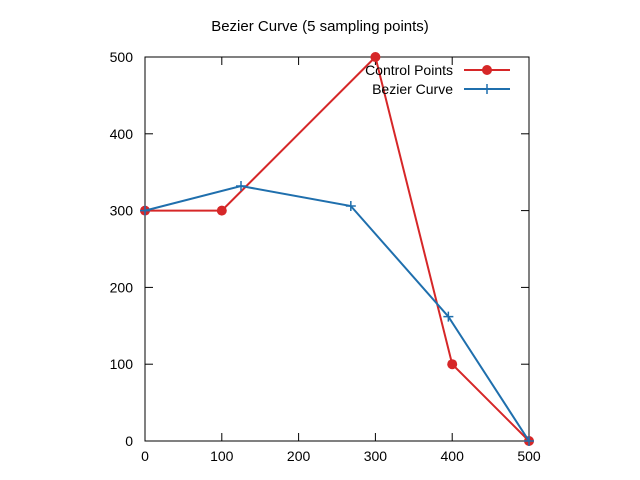  Describe the element at coordinates (320, 26) in the screenshot. I see `chart-title: Bezier Curve (5 sampling points)` at that location.